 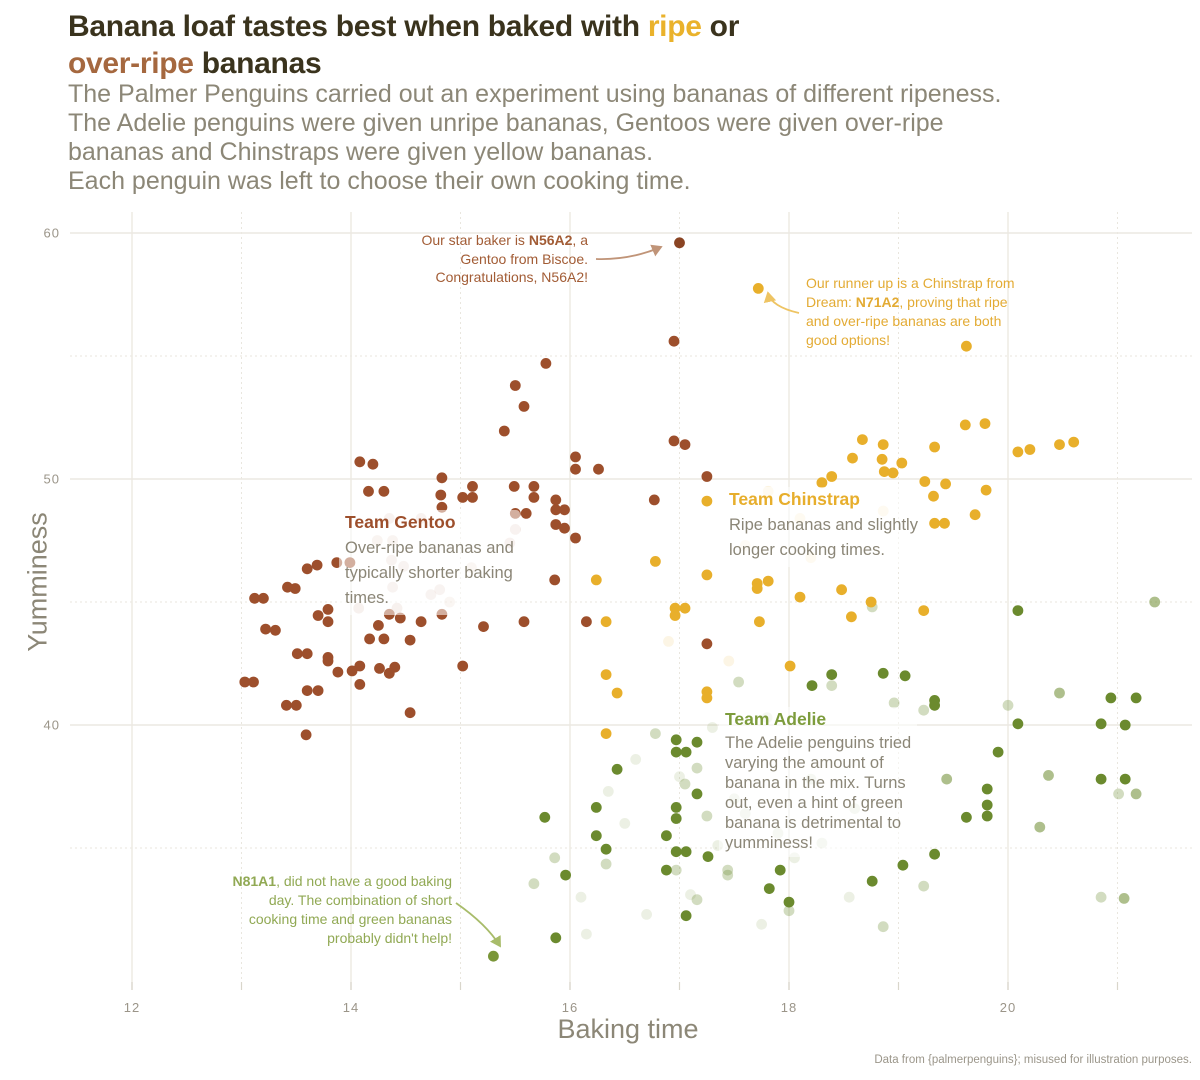 What do you see at coordinates (570, 1007) in the screenshot?
I see `x-tick-label: 16` at bounding box center [570, 1007].